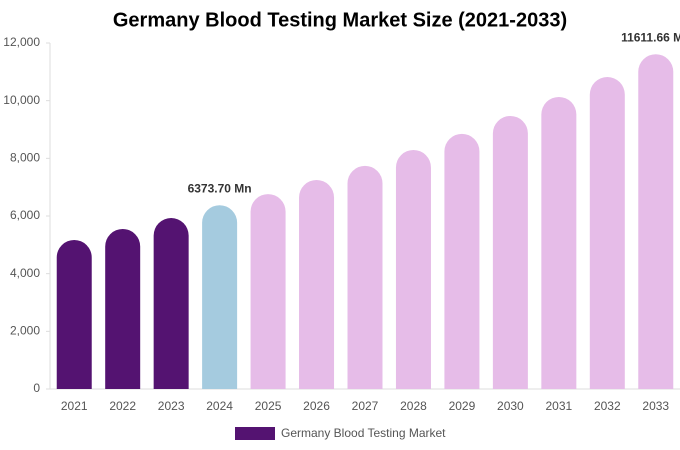  I want to click on x-tick-label: 2026, so click(316, 406).